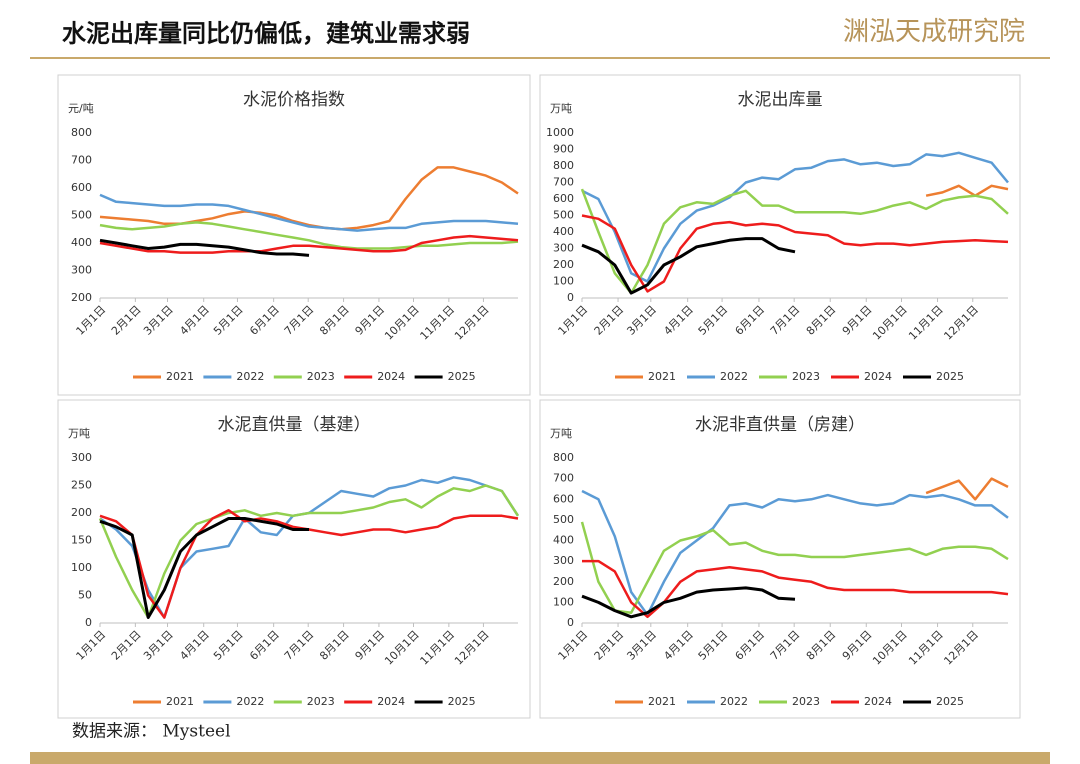  What do you see at coordinates (294, 100) in the screenshot?
I see `chart-title: 水泥价格指数` at bounding box center [294, 100].